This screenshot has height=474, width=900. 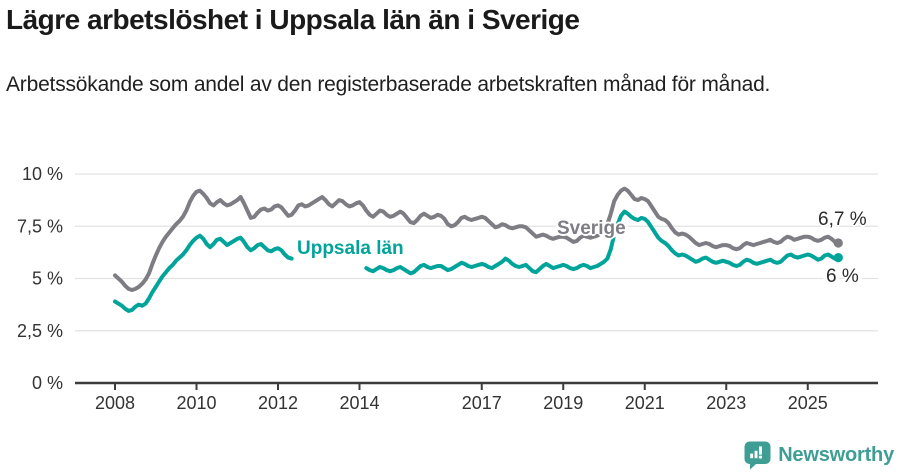 I want to click on bar-chart-speech-bubble-icon, so click(x=757, y=455).